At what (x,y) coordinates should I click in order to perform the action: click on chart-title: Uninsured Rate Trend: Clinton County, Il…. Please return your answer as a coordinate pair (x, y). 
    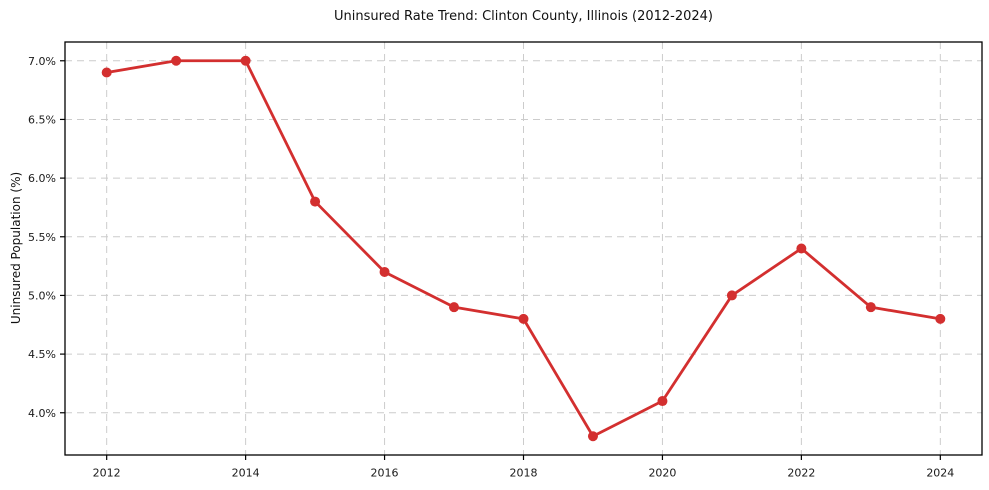
    Looking at the image, I should click on (523, 16).